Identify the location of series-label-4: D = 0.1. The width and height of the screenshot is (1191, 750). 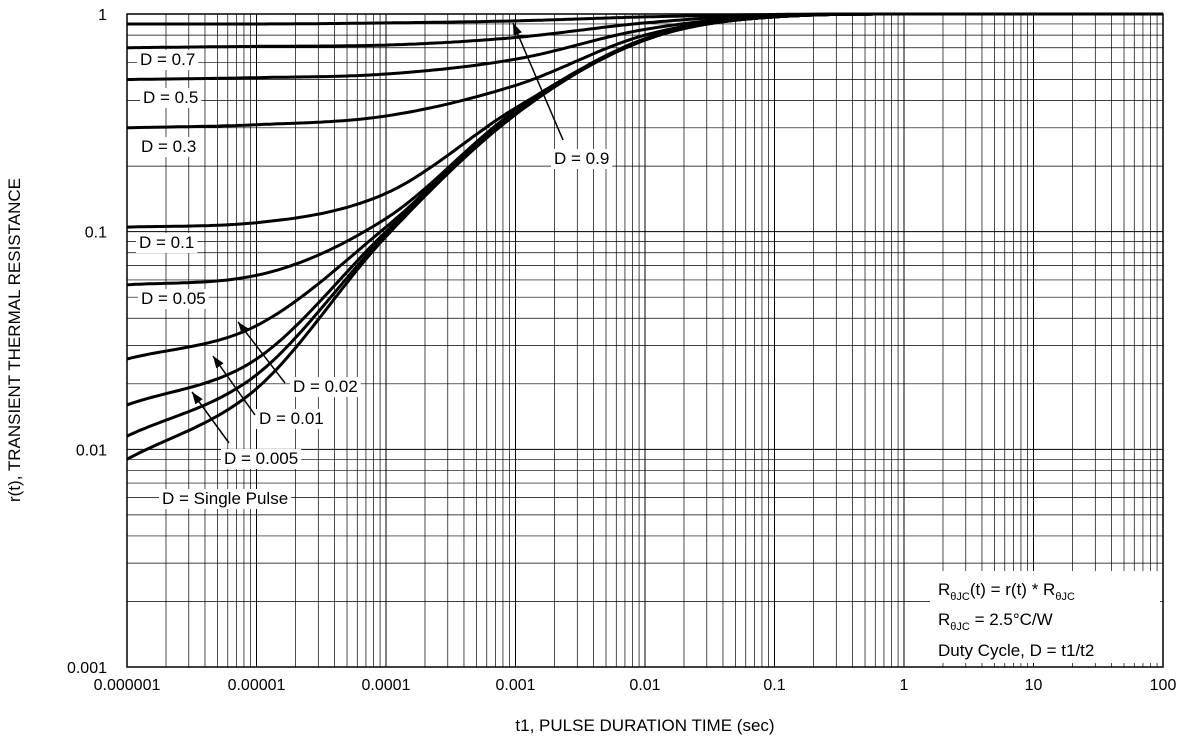
(167, 243).